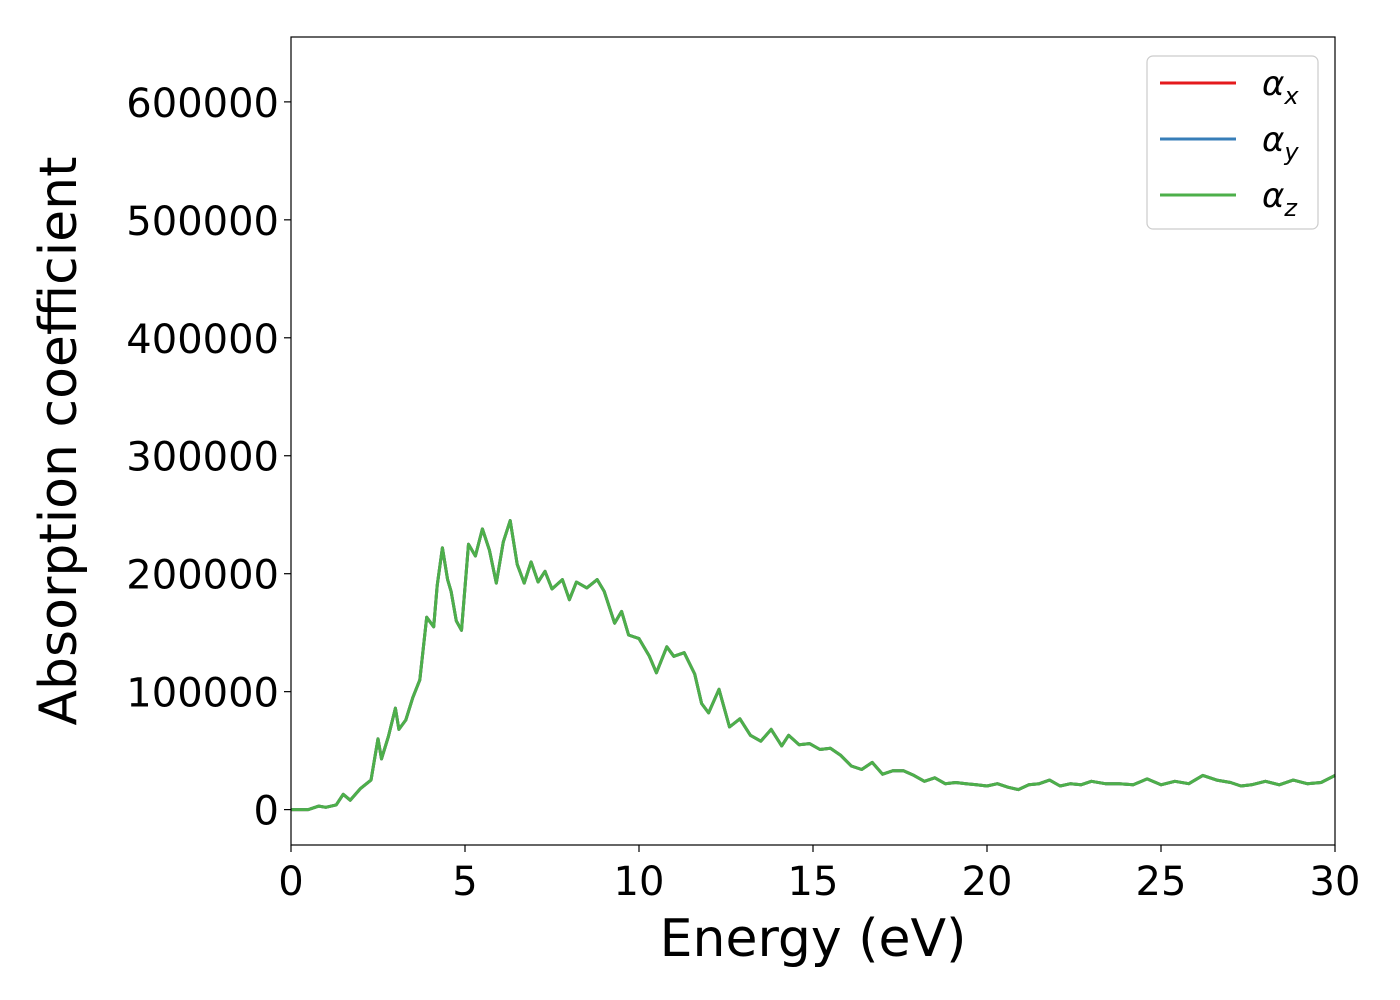  What do you see at coordinates (59, 440) in the screenshot?
I see `y-axis-label: Absorption coefficient` at bounding box center [59, 440].